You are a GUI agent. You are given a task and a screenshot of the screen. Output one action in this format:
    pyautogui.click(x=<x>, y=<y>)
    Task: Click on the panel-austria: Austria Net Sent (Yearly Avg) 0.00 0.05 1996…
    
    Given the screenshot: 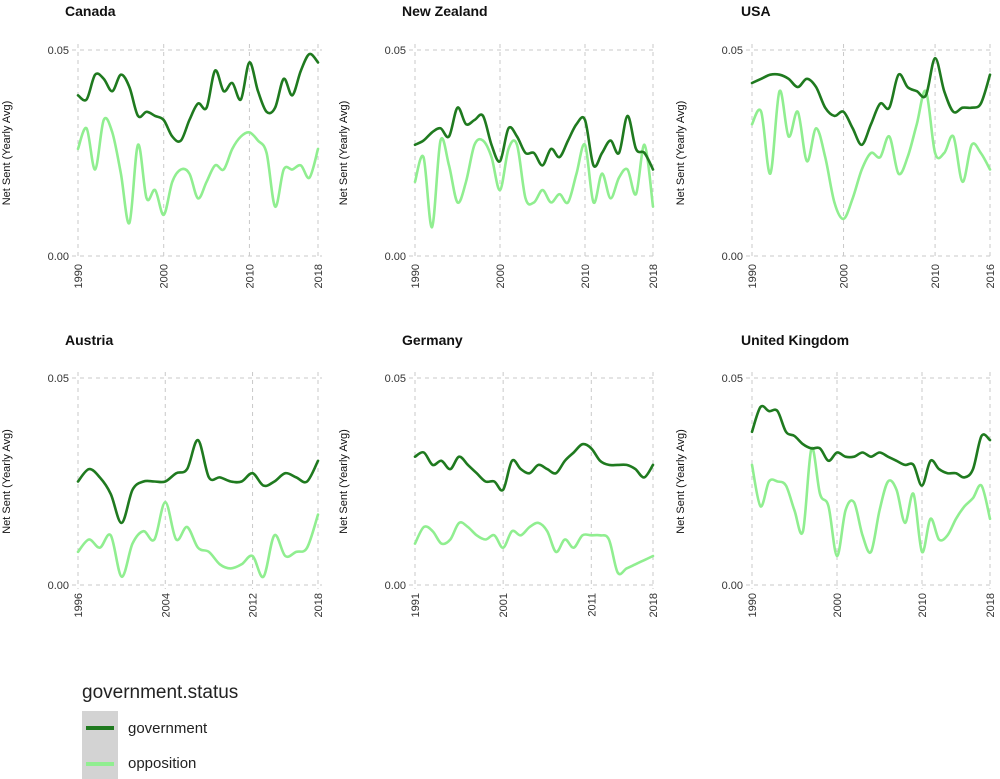 What is the action you would take?
    pyautogui.click(x=163, y=474)
    